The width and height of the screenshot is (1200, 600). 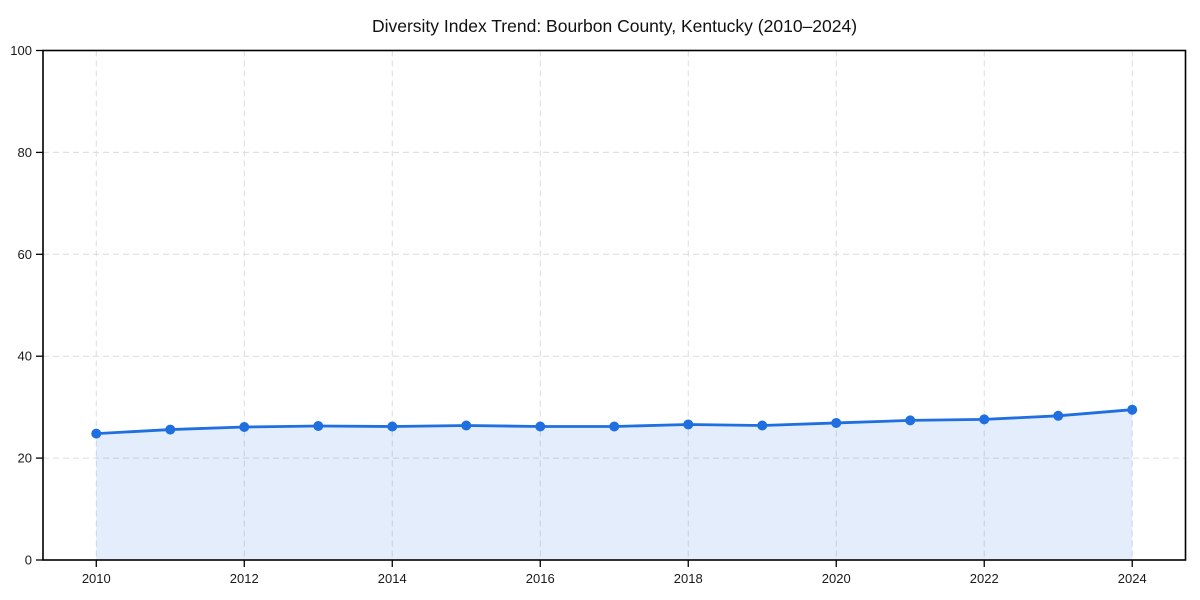 I want to click on x-tick-label: 2010, so click(x=96, y=578).